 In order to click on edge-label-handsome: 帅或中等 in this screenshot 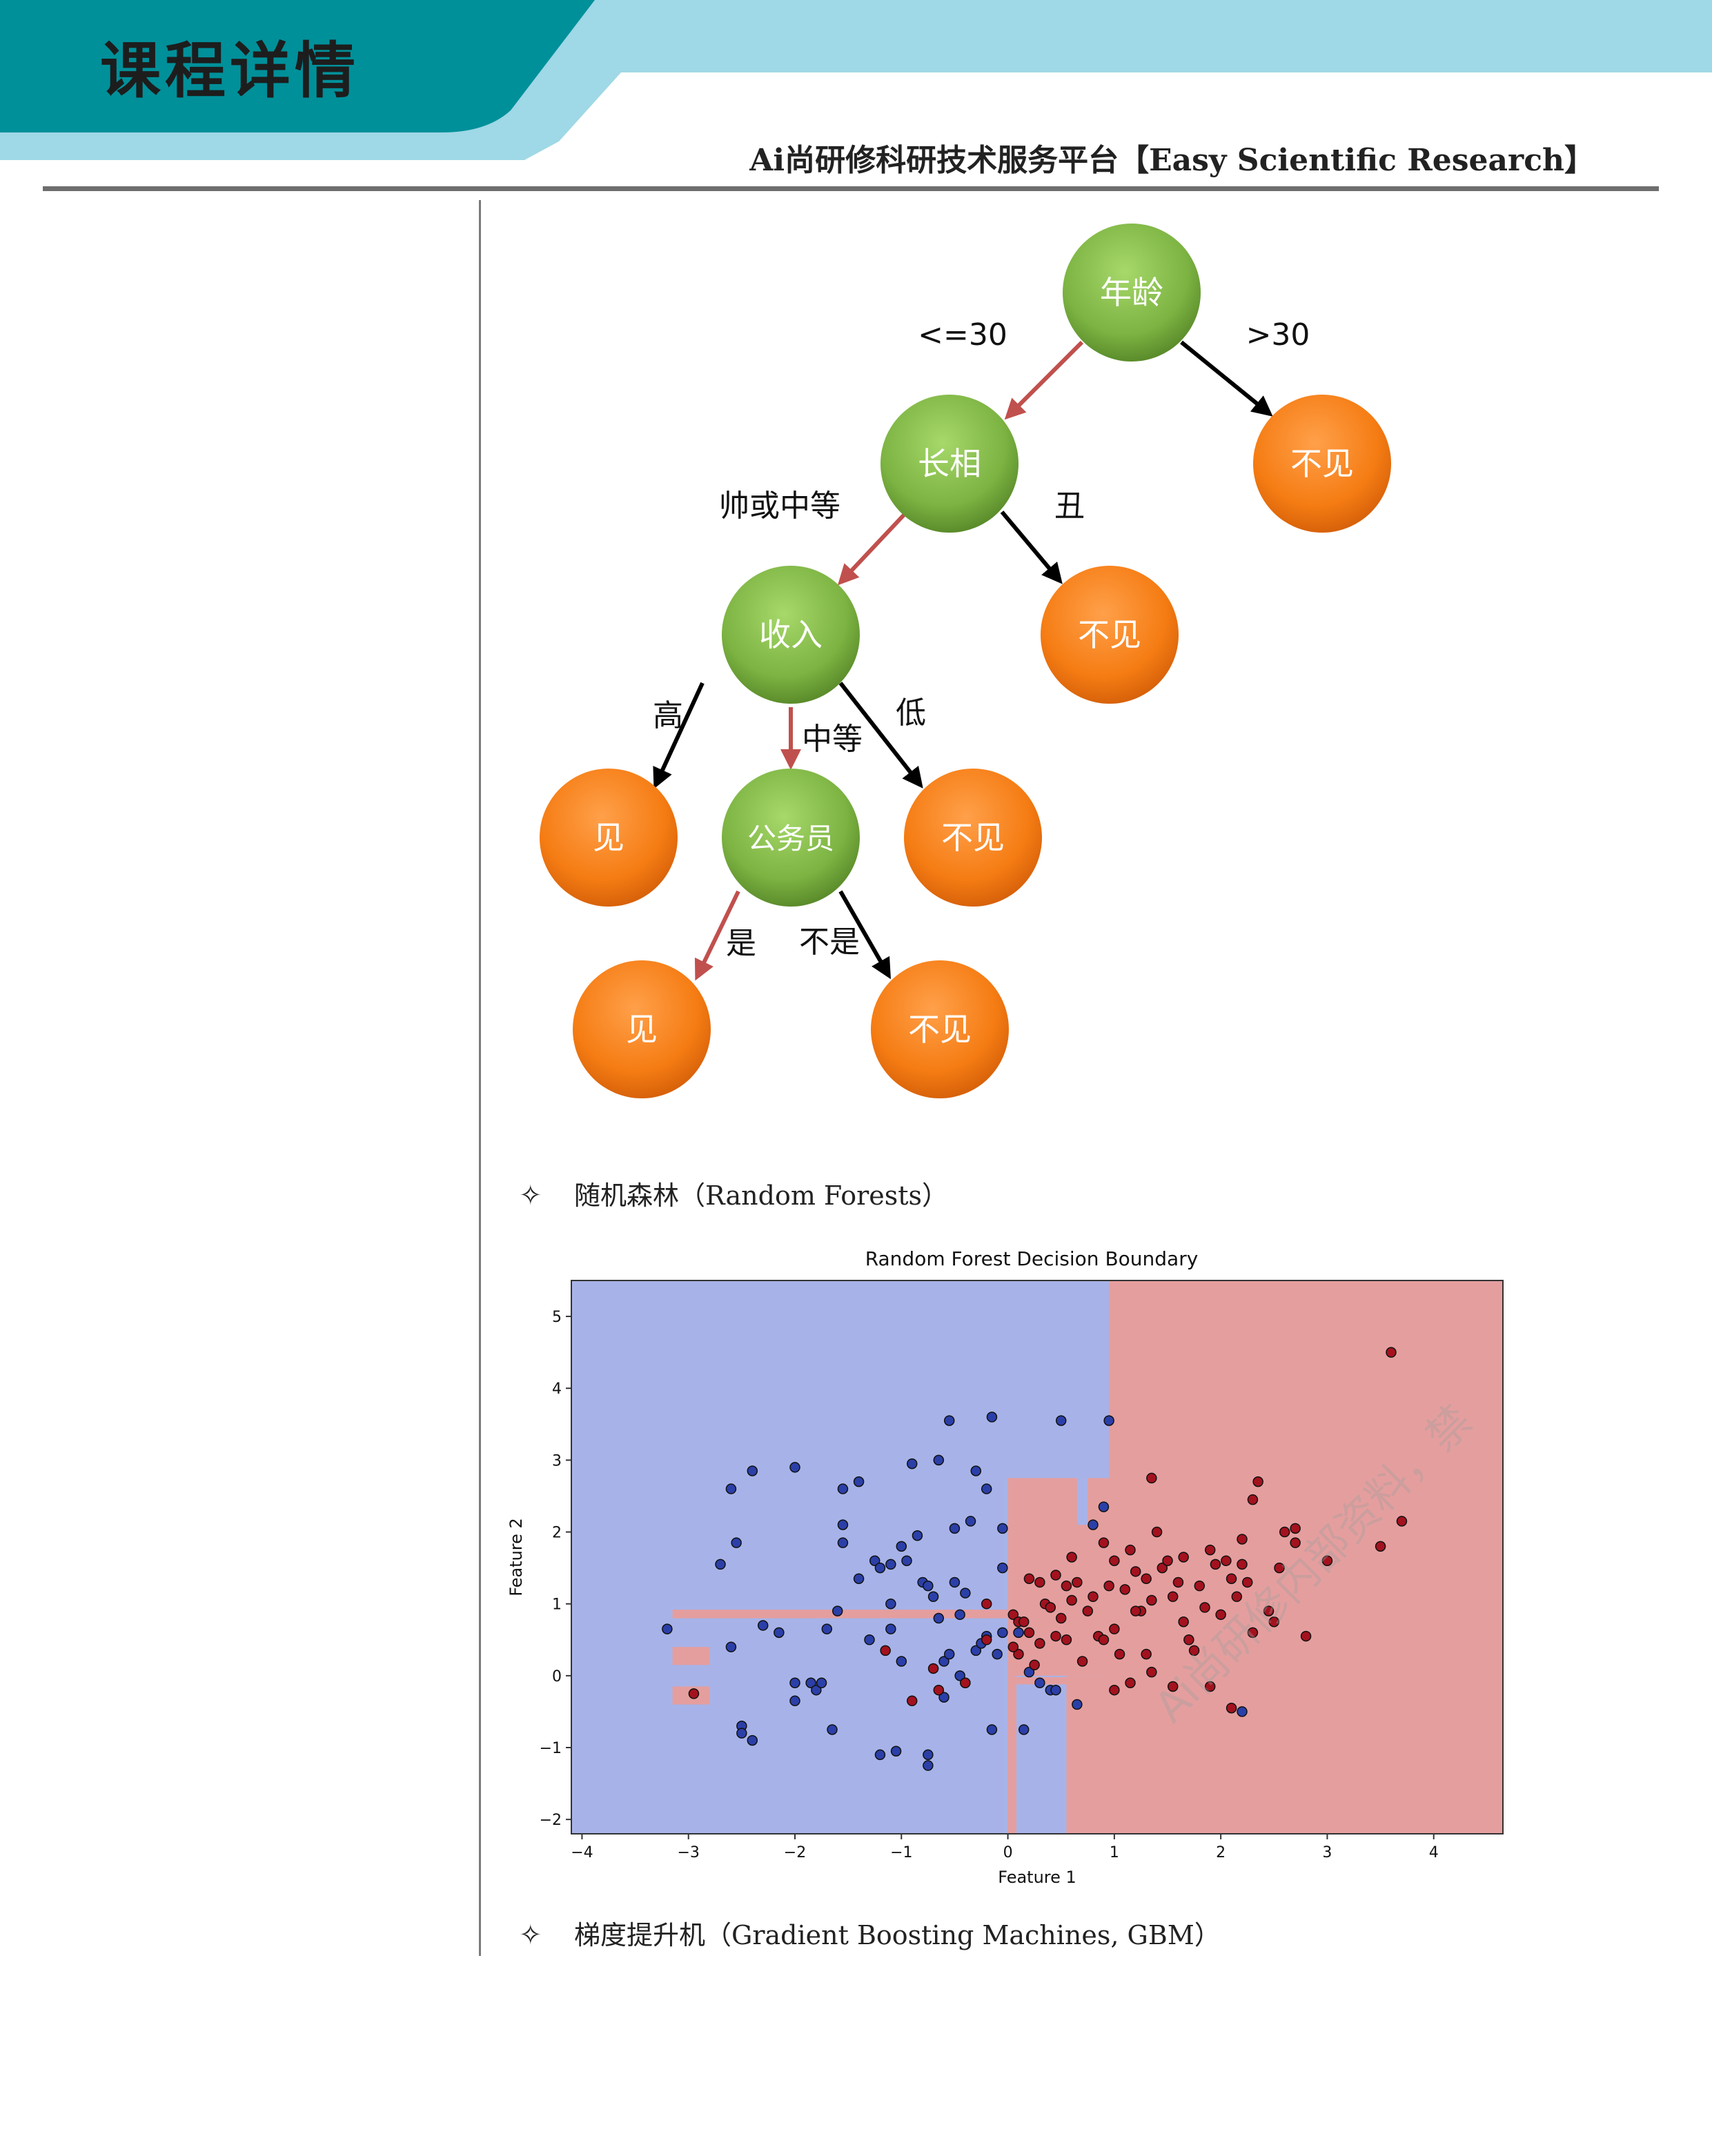, I will do `click(779, 506)`.